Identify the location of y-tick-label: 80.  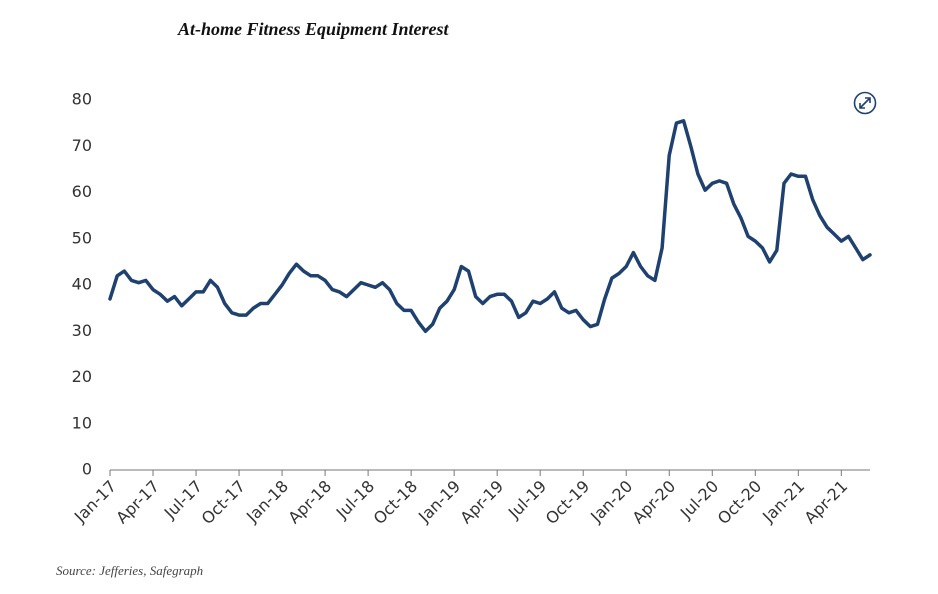
(82, 99).